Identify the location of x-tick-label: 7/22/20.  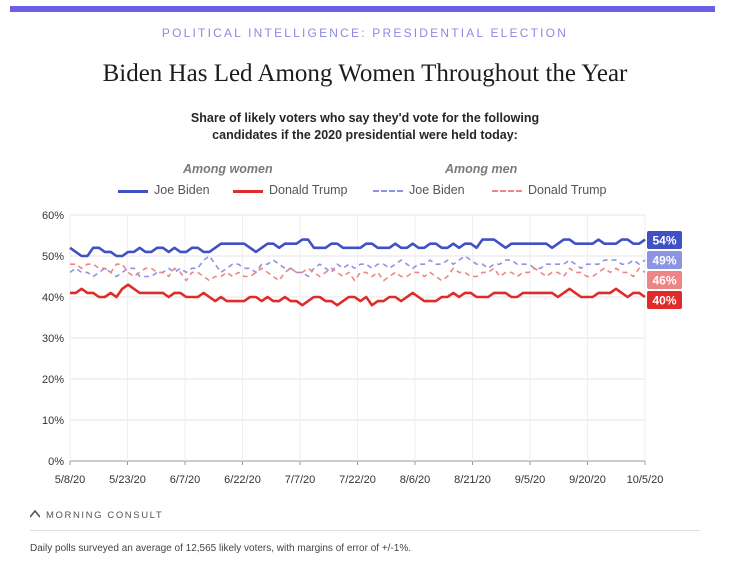
(357, 480).